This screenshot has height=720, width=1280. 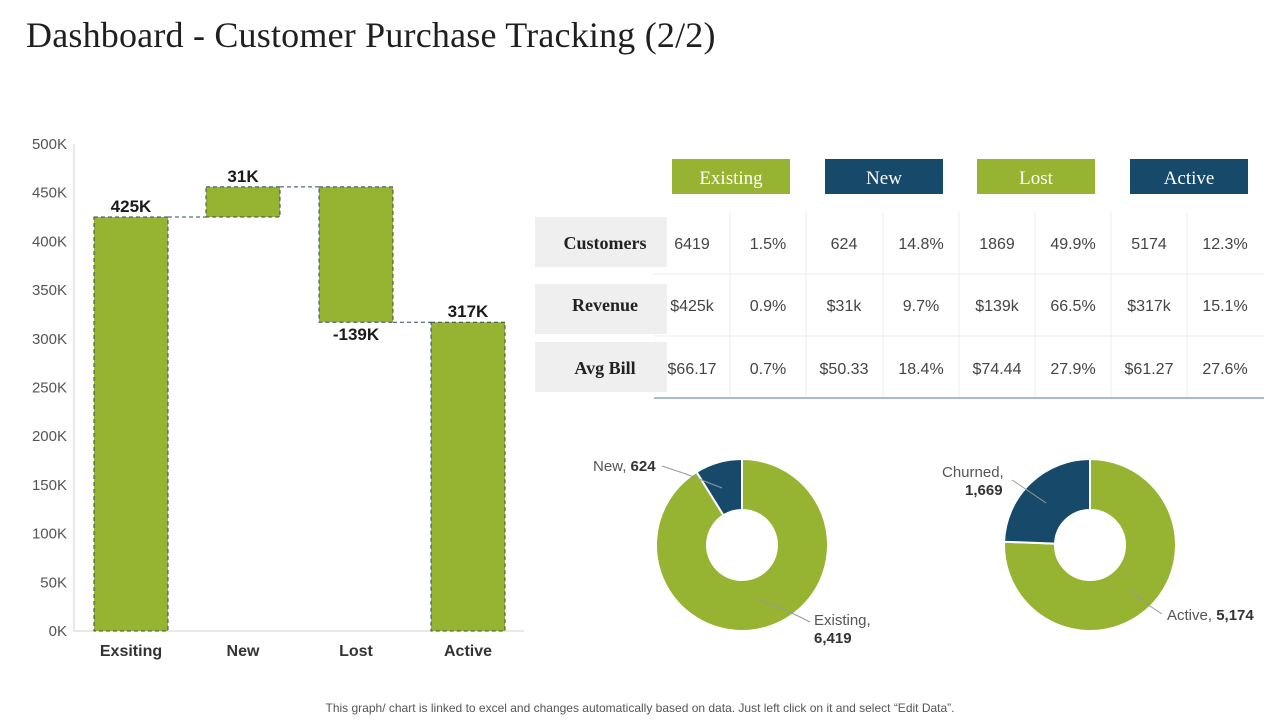 I want to click on donut-label-name: Active, so click(x=1187, y=615).